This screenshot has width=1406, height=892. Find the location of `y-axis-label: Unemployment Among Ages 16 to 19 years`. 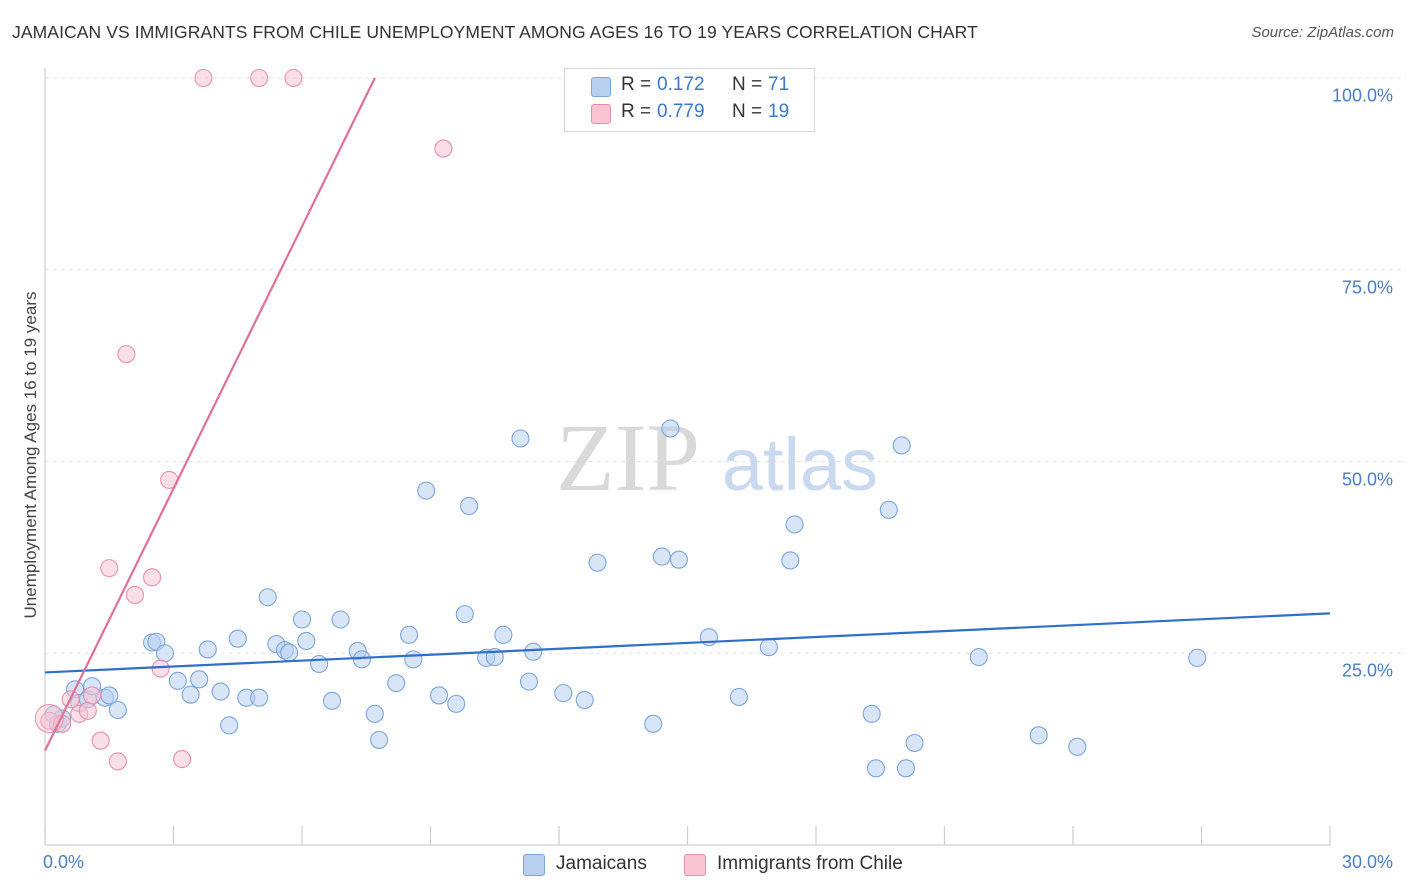

y-axis-label: Unemployment Among Ages 16 to 19 years is located at coordinates (30, 455).